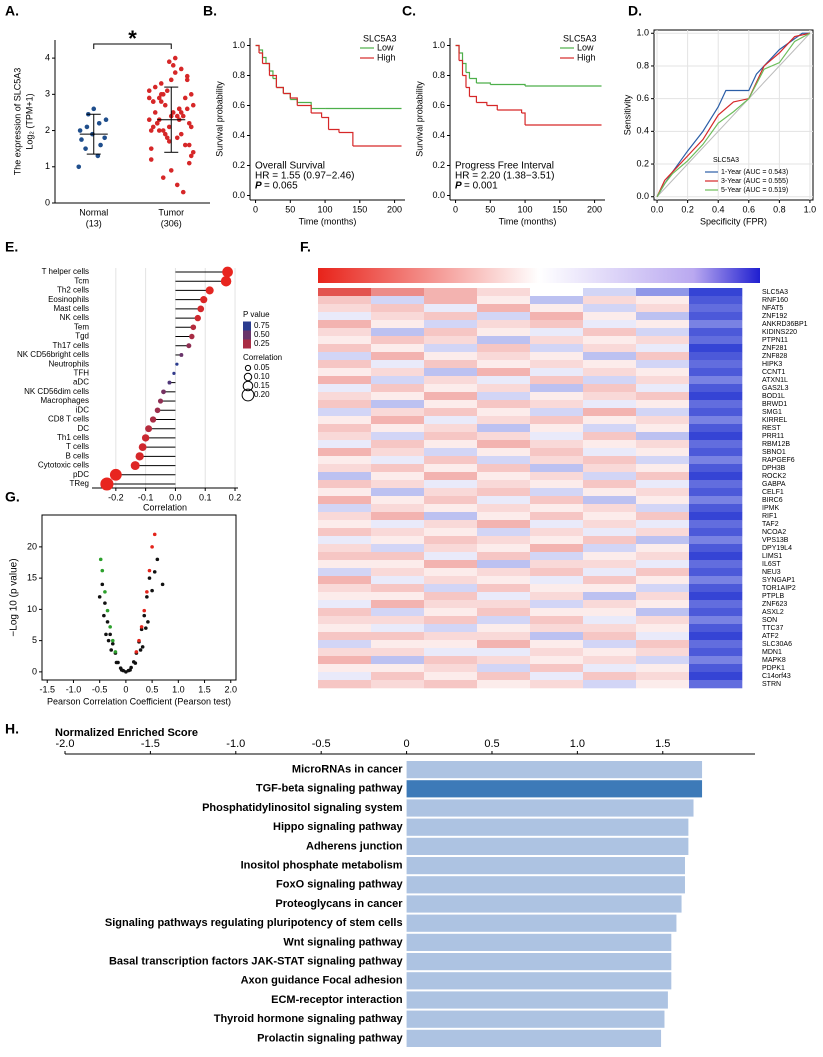 The height and width of the screenshot is (1057, 823). What do you see at coordinates (116, 497) in the screenshot?
I see `x-tick-label: -0.2` at bounding box center [116, 497].